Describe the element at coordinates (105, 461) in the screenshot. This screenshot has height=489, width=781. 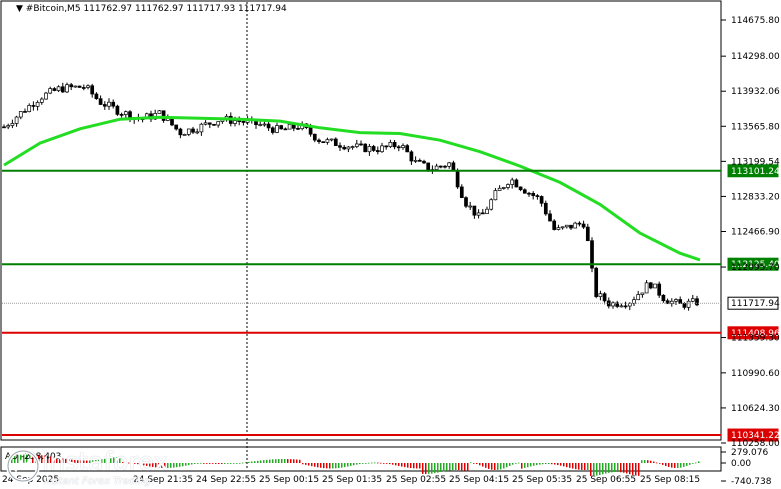
I see `logo-text: instaforex` at that location.